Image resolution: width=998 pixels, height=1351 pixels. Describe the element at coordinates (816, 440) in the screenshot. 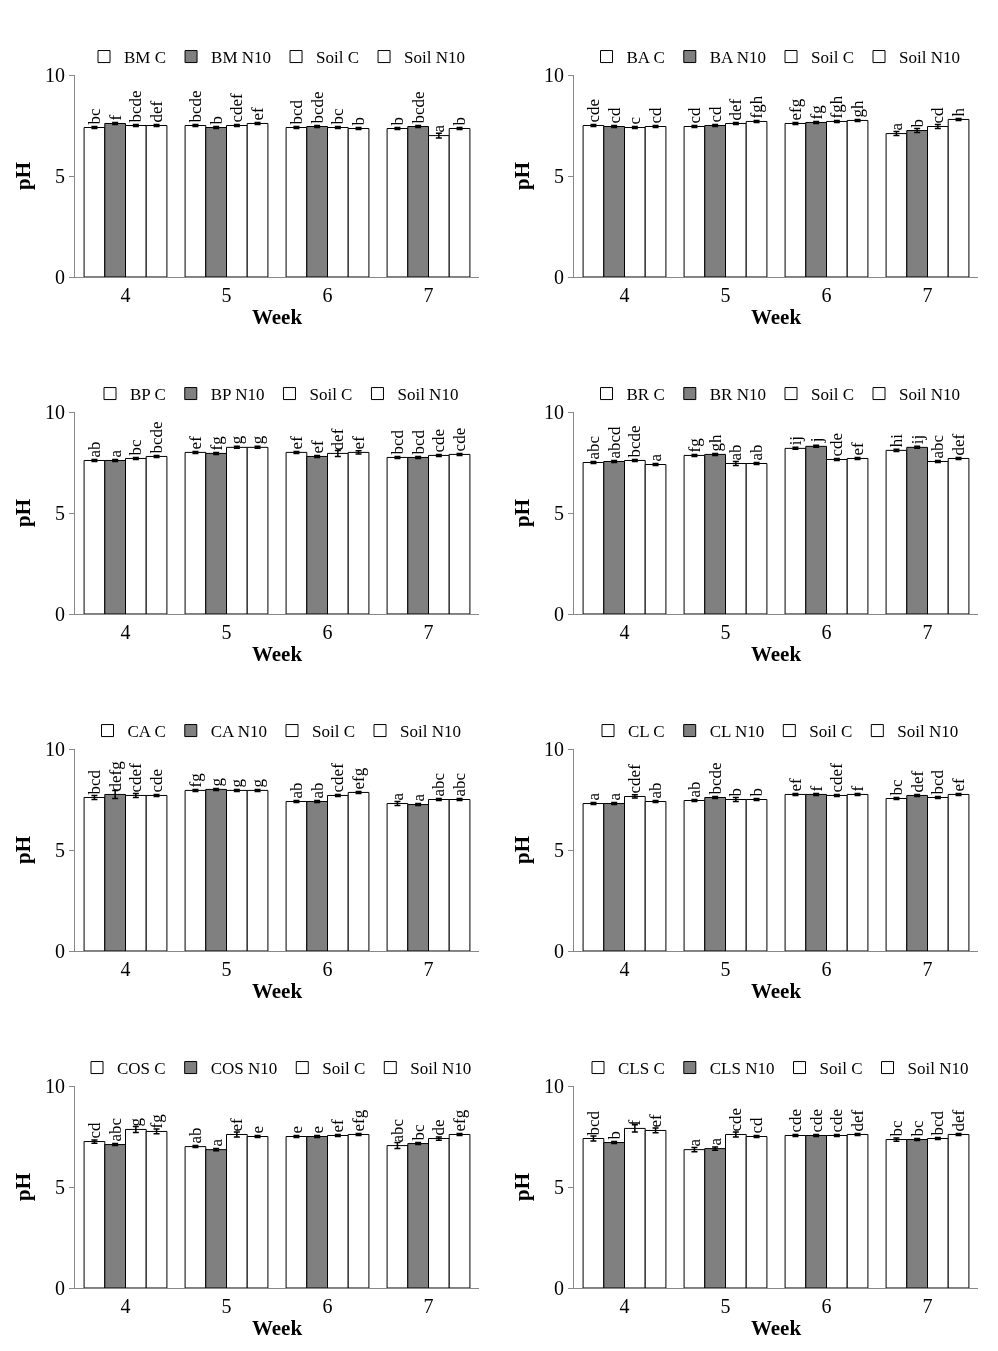

I see `data-label: j` at that location.